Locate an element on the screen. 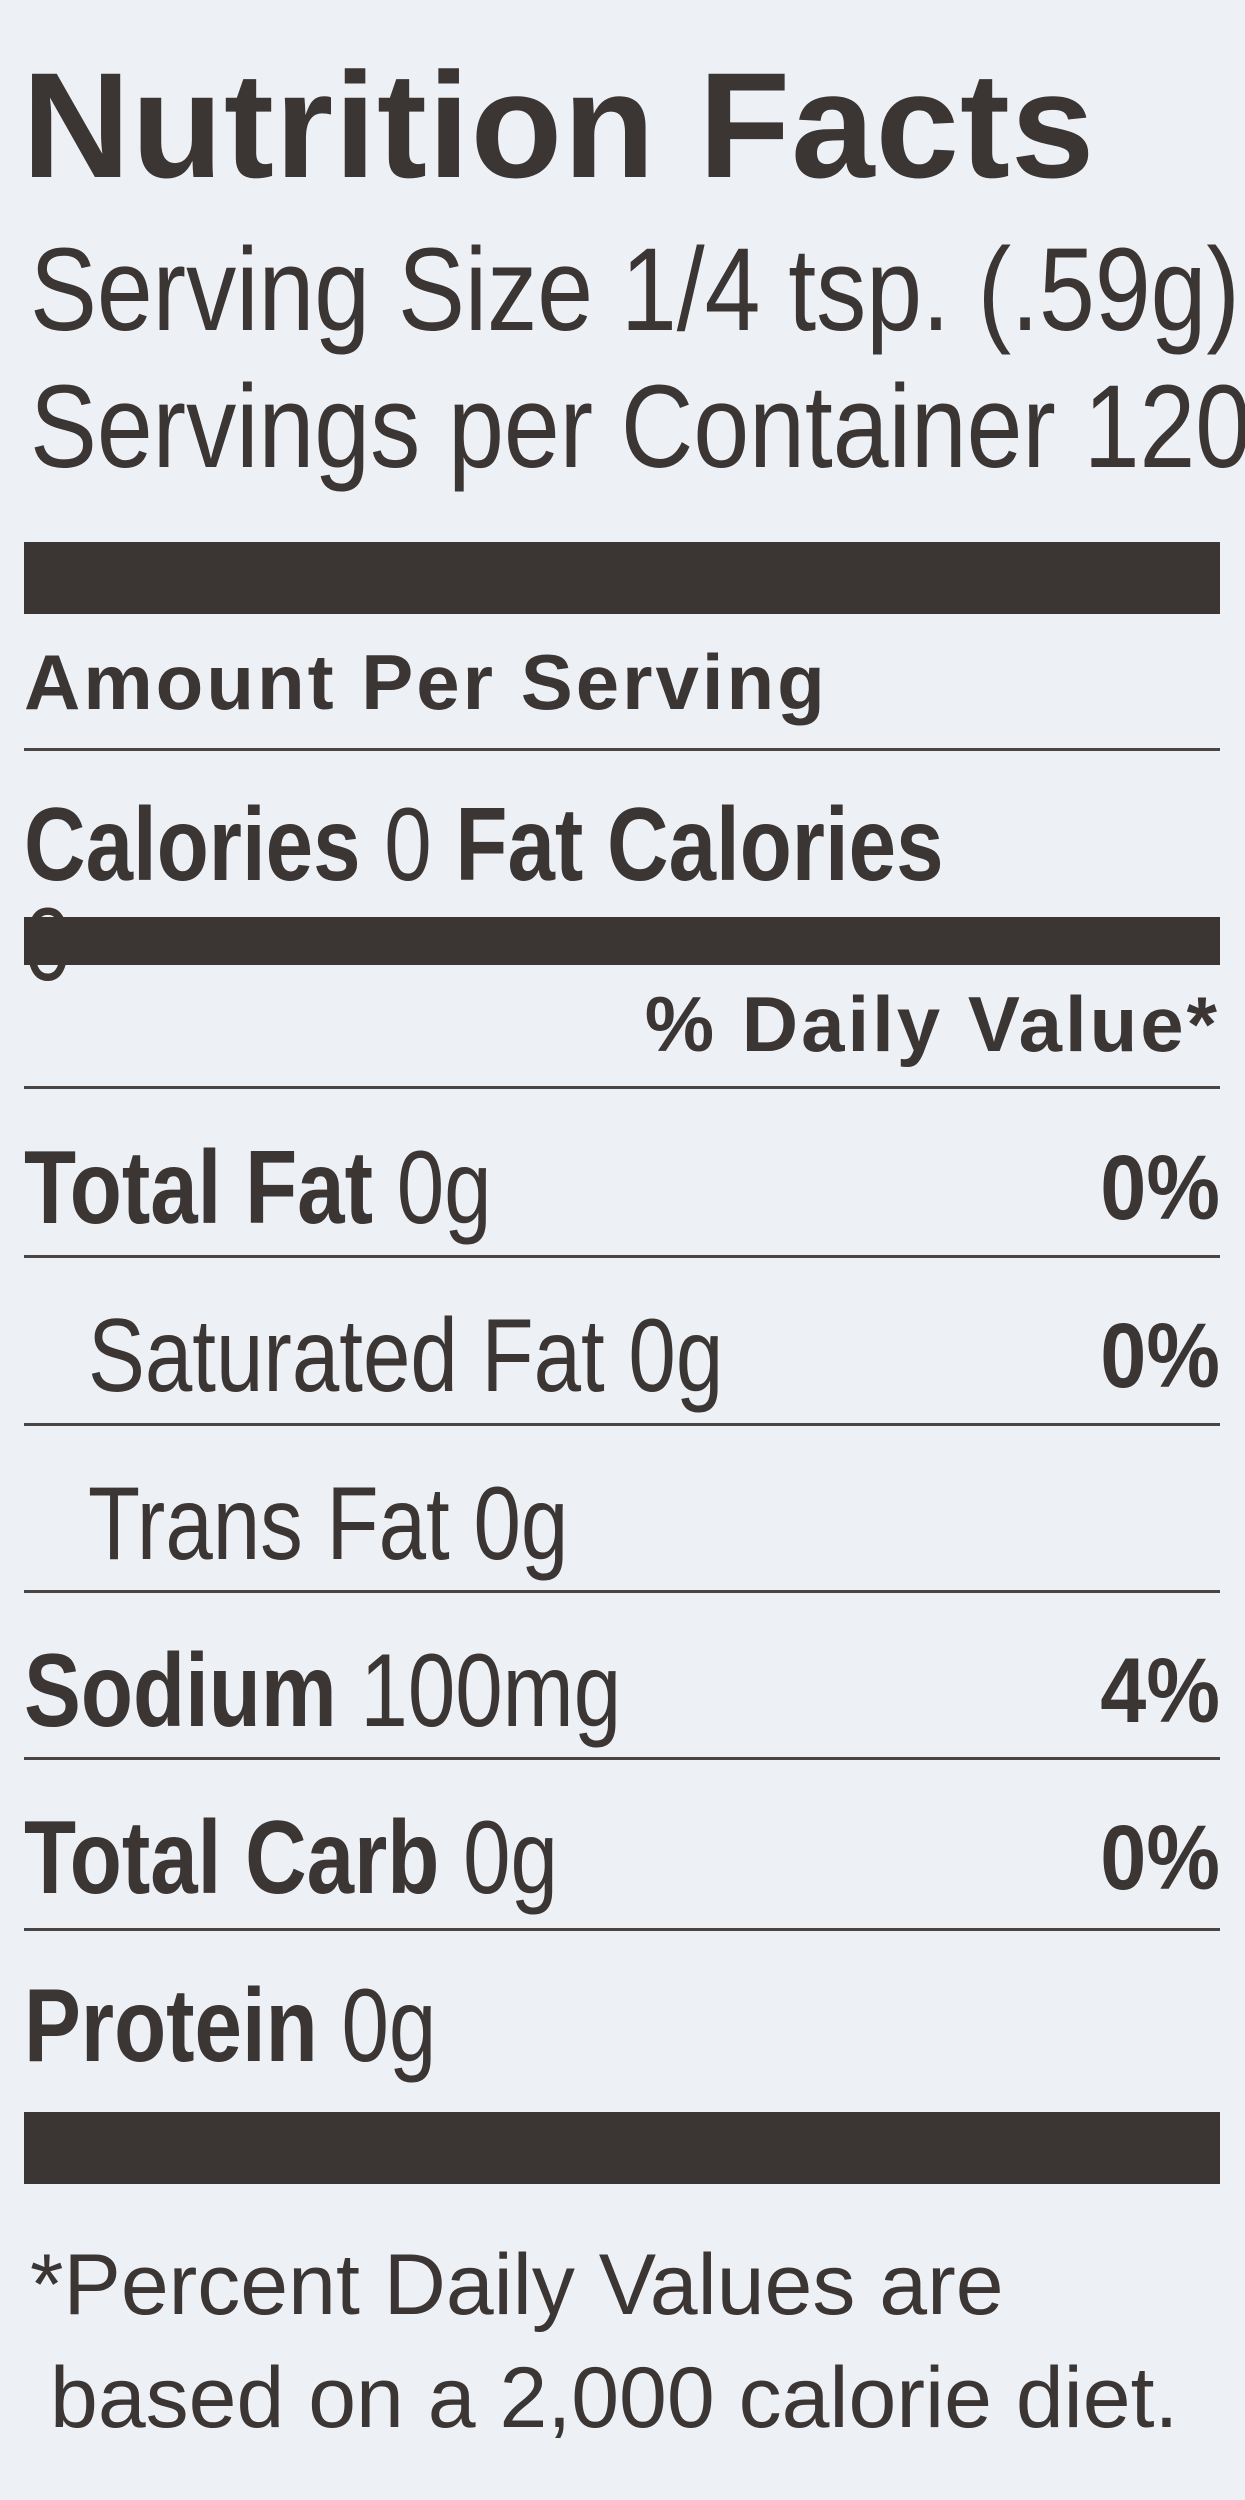  nutrient-row-saturated-fat: Saturated Fat 0g 0% is located at coordinates (622, 1356).